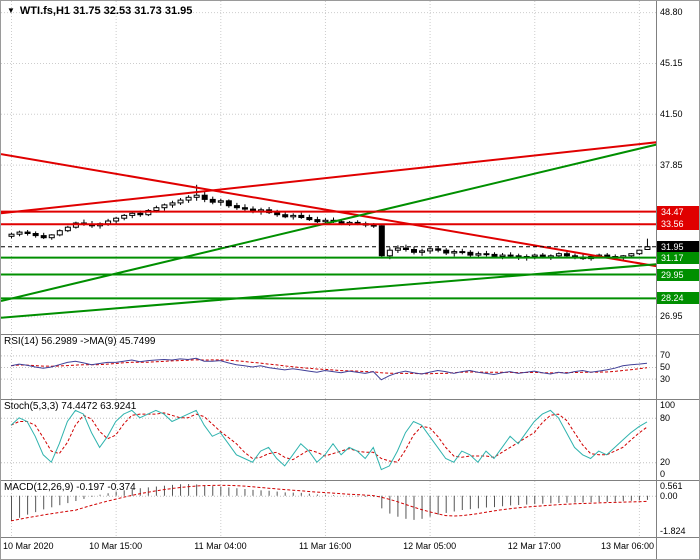  Describe the element at coordinates (70, 487) in the screenshot. I see `macd-label: MACD(12,26,9) -0.197 -0.374` at that location.